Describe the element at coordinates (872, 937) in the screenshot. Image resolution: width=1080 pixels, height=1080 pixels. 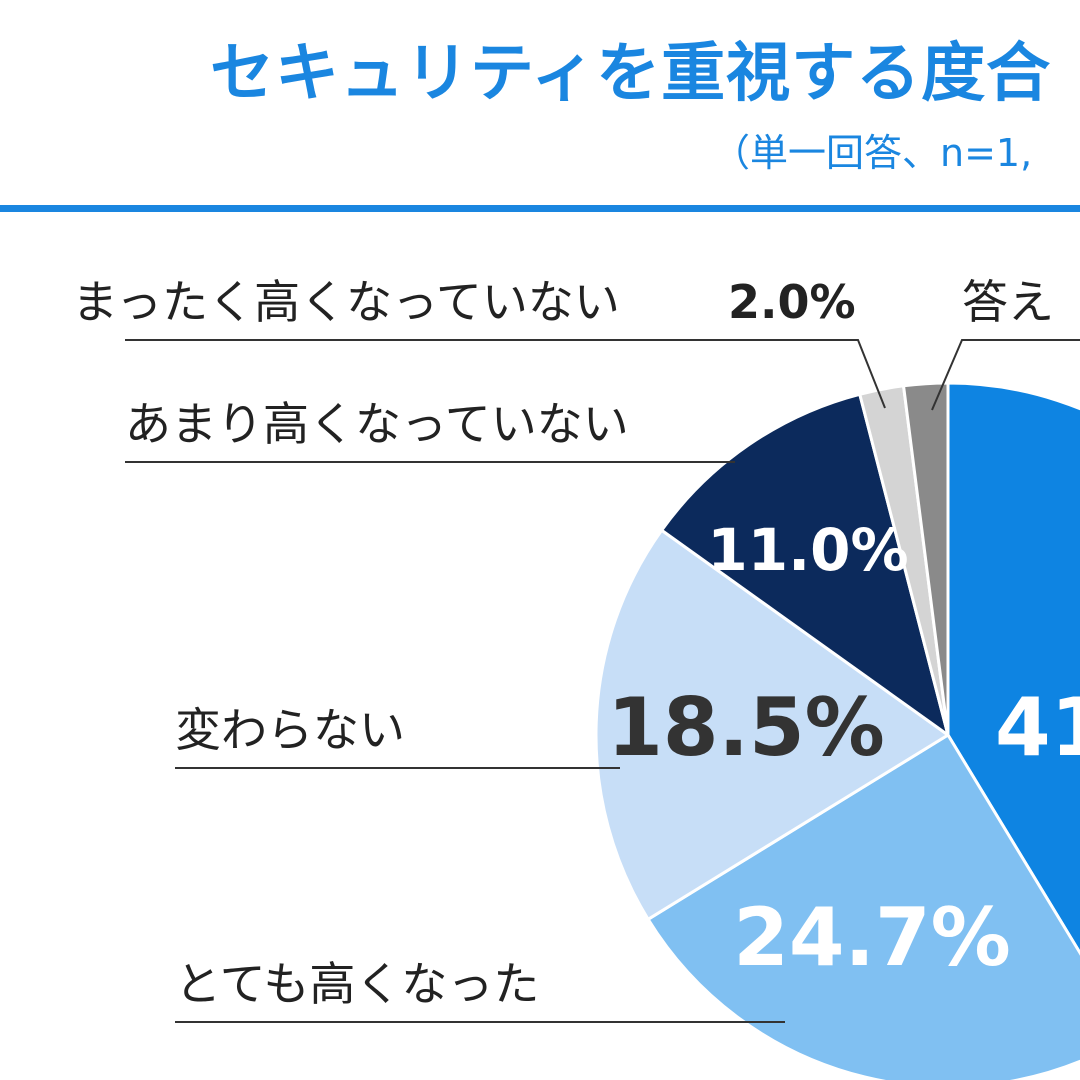
I see `value-label-much-higher: 24.7%` at that location.